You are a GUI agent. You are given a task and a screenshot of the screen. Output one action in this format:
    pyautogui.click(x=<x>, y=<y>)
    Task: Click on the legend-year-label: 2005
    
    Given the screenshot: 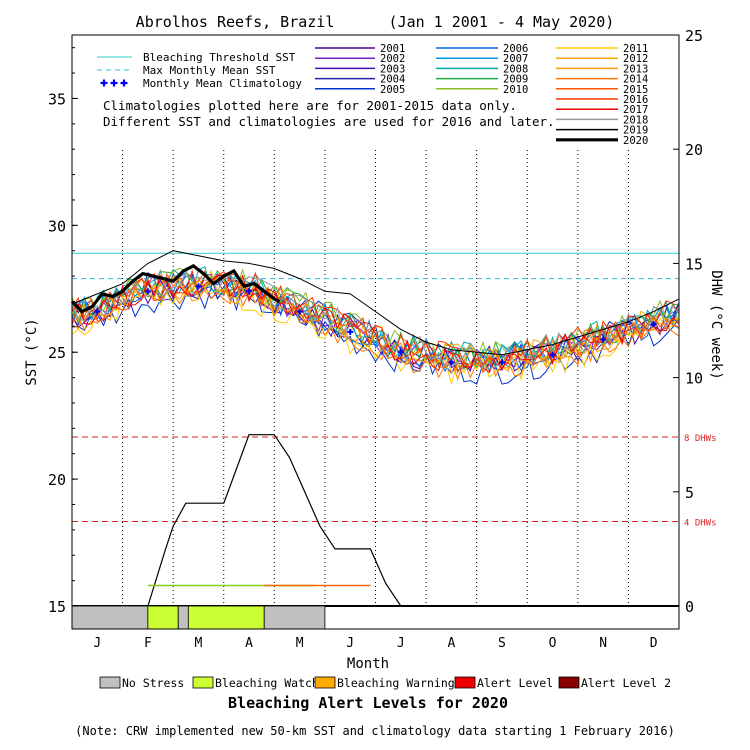 What is the action you would take?
    pyautogui.click(x=392, y=90)
    